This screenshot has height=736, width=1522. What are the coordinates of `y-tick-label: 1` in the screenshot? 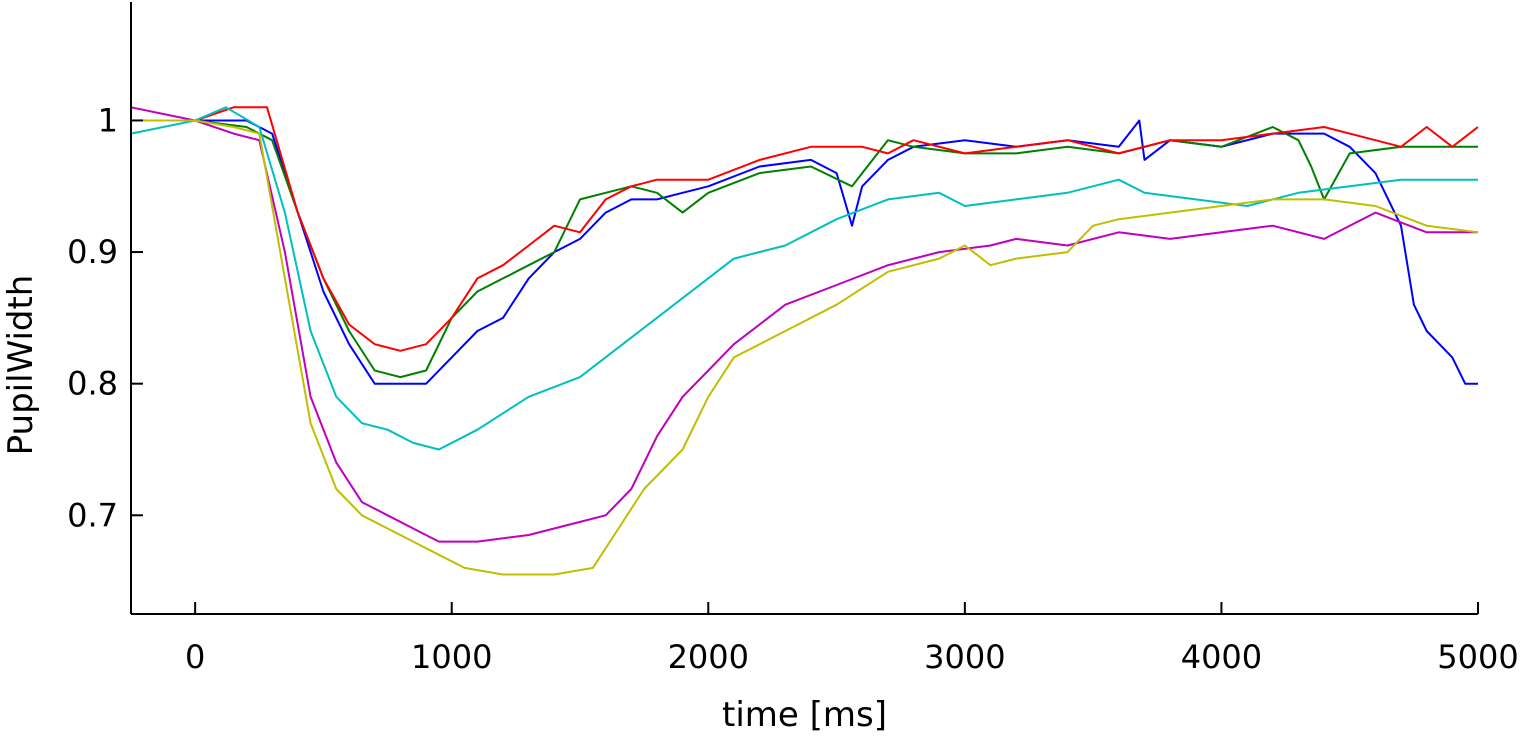 It's located at (108, 120).